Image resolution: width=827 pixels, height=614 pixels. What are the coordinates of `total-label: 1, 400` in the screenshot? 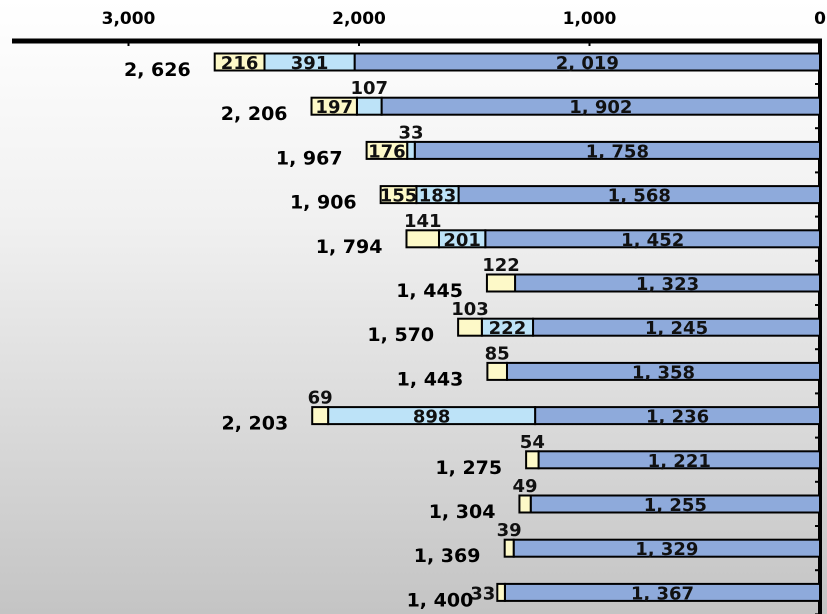 It's located at (440, 600).